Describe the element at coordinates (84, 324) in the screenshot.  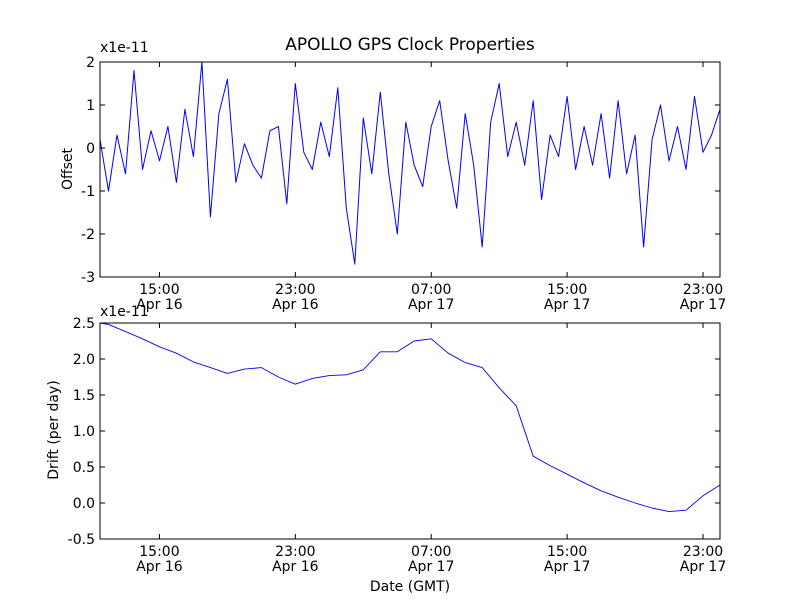
I see `y-tick-label: 2.5` at that location.